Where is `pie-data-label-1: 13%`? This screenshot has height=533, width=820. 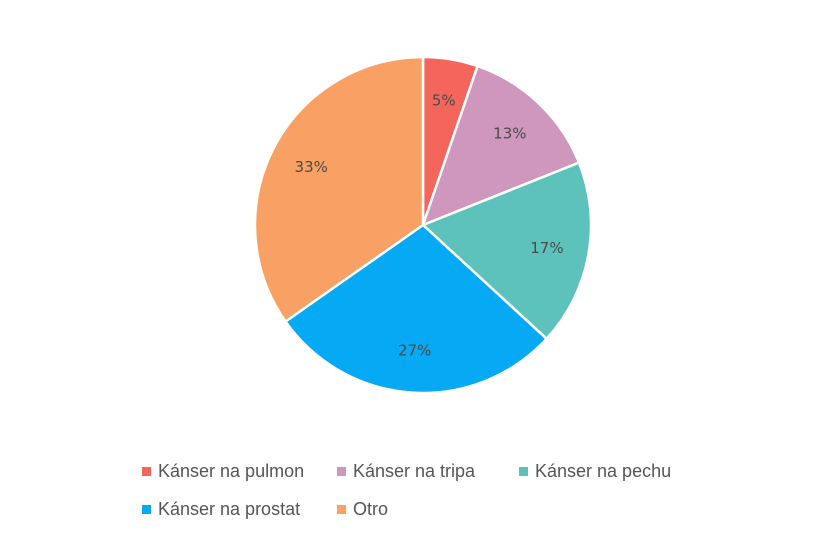
pie-data-label-1: 13% is located at coordinates (509, 134).